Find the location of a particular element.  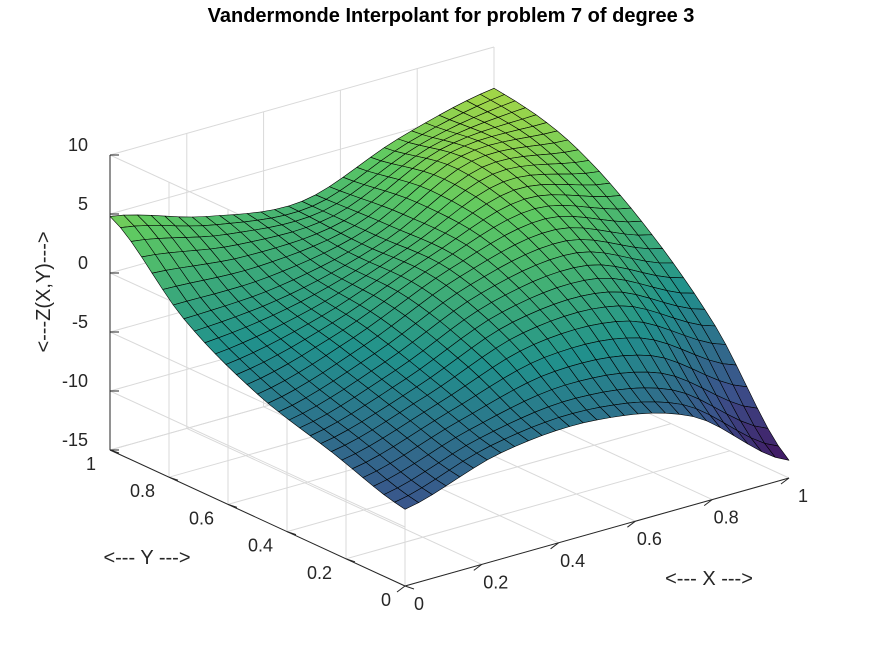

z-tick-label: -15 is located at coordinates (75, 440).